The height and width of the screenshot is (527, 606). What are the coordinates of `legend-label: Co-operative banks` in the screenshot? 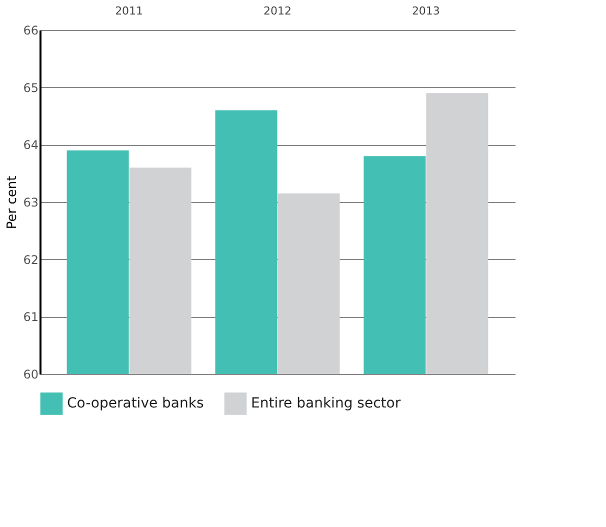 It's located at (135, 404).